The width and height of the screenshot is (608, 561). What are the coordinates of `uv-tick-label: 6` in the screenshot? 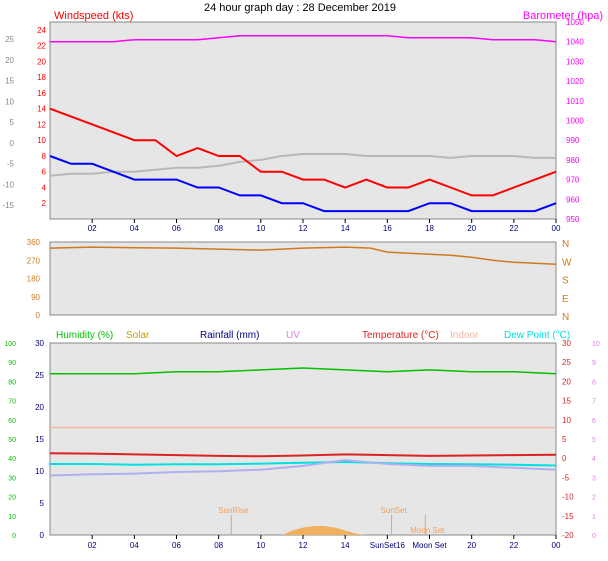 It's located at (594, 421).